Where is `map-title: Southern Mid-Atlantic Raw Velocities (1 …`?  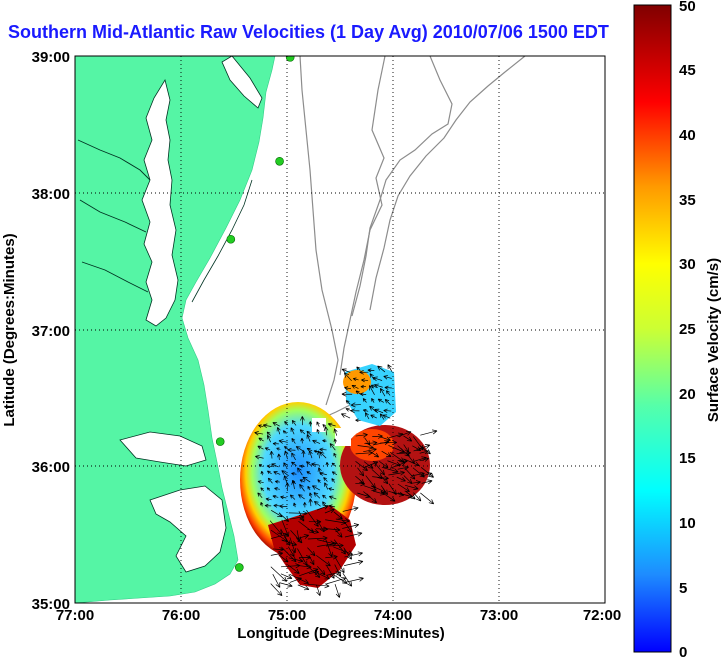 map-title: Southern Mid-Atlantic Raw Velocities (1 … is located at coordinates (308, 32).